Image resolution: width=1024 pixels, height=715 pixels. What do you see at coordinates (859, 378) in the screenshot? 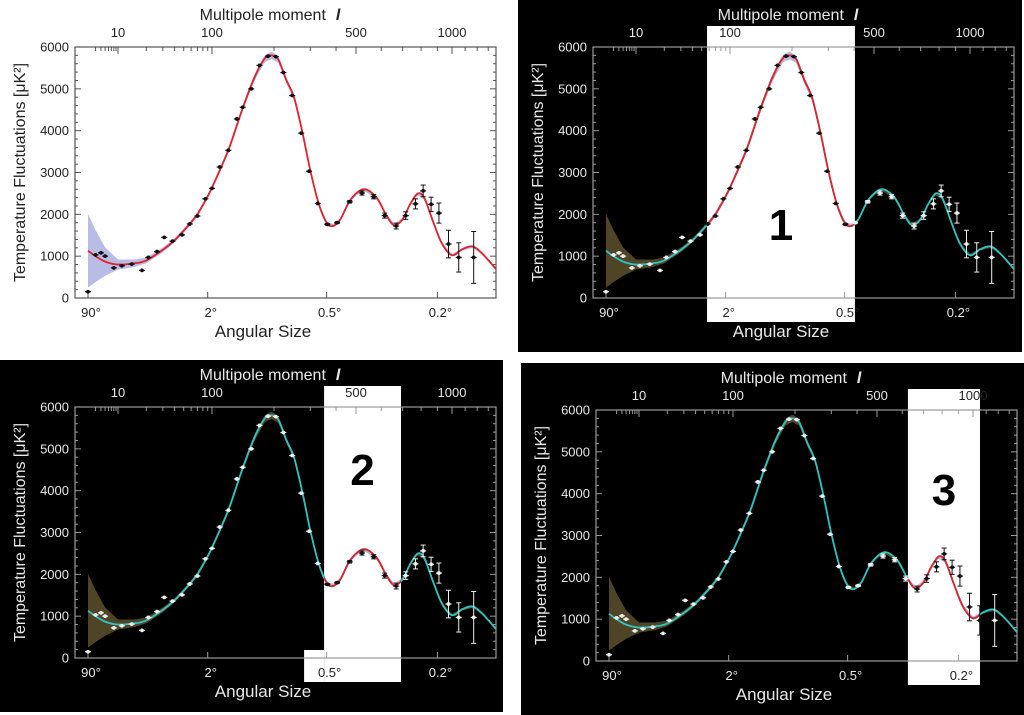
I see `multipole-symbol: l` at bounding box center [859, 378].